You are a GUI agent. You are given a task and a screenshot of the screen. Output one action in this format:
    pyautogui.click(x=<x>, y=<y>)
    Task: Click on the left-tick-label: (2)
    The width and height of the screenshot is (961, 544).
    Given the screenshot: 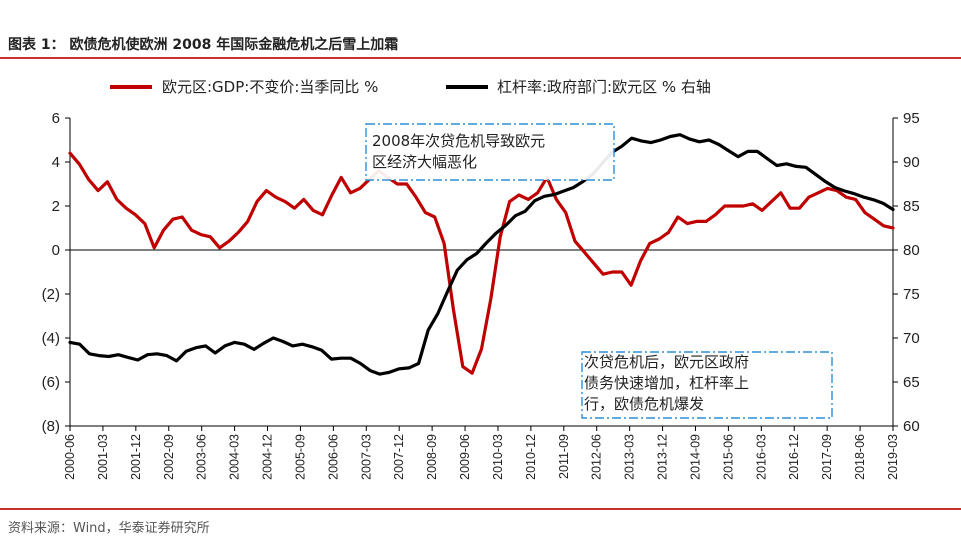 What is the action you would take?
    pyautogui.click(x=51, y=294)
    